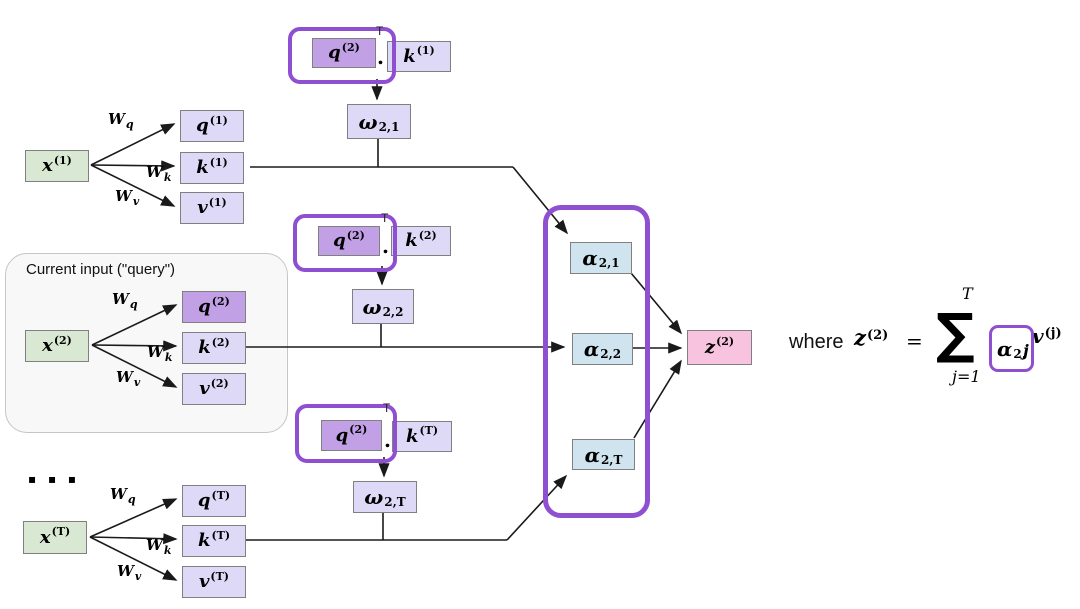  Describe the element at coordinates (160, 354) in the screenshot. I see `weight-wk-label-row2: Wk` at that location.